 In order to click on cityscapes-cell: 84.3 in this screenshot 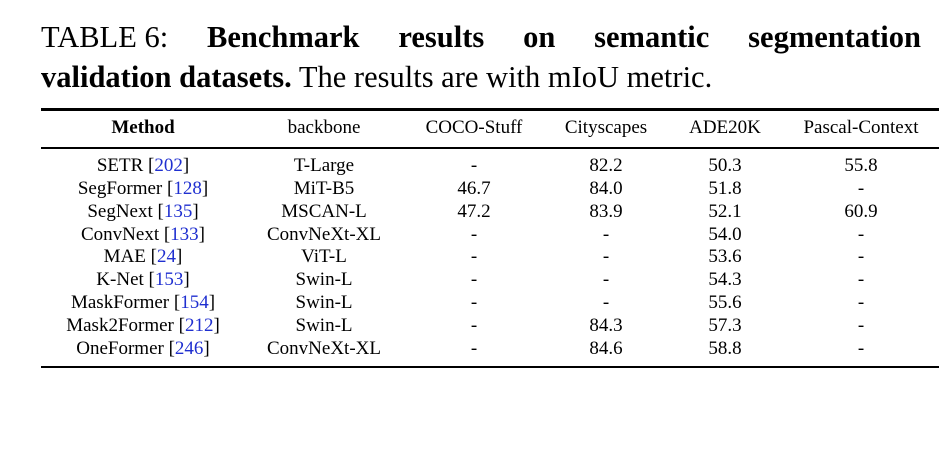, I will do `click(606, 325)`.